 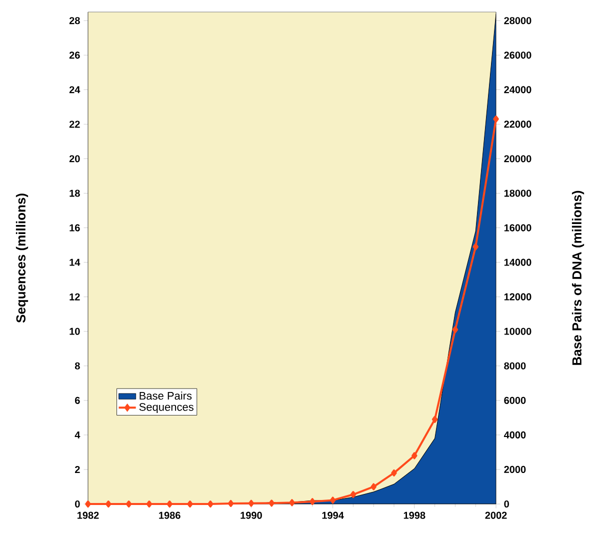 I want to click on x-tick-label: 1982, so click(x=88, y=515).